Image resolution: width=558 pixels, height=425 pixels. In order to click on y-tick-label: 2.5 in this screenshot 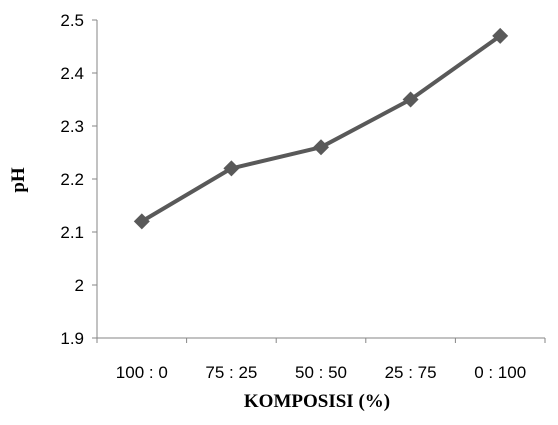, I will do `click(72, 20)`.